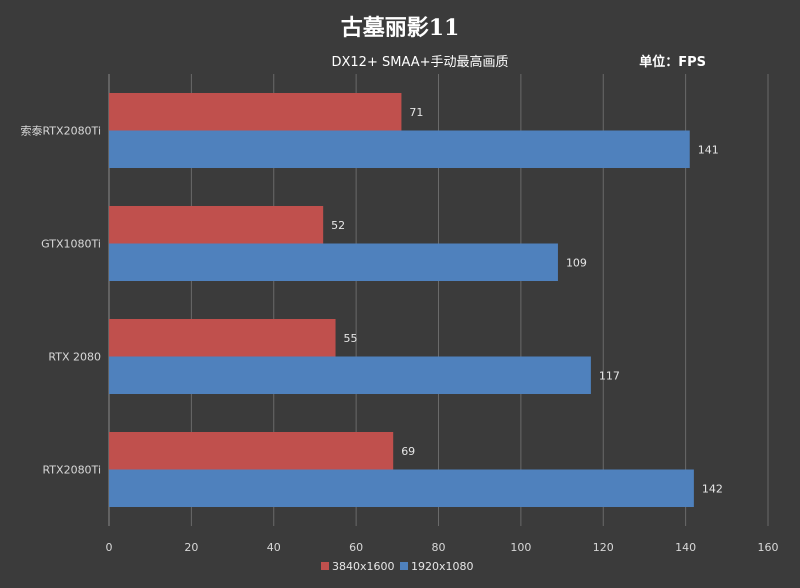 This screenshot has height=588, width=800. Describe the element at coordinates (71, 470) in the screenshot. I see `category-label: RTX2080Ti` at that location.